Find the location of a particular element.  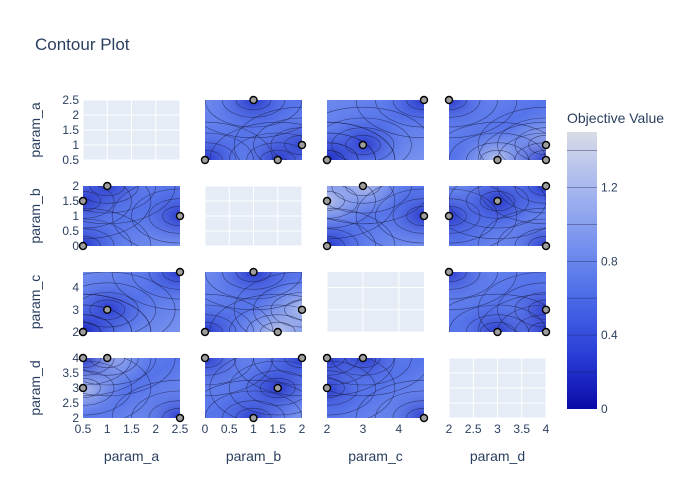

x-tick-label: 3 is located at coordinates (497, 429).